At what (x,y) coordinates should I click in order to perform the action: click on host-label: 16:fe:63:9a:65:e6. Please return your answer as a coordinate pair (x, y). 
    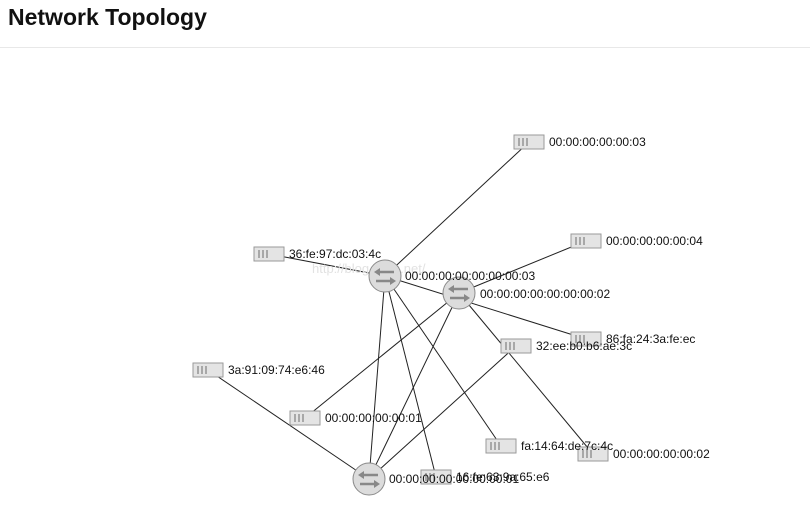
    Looking at the image, I should click on (503, 477).